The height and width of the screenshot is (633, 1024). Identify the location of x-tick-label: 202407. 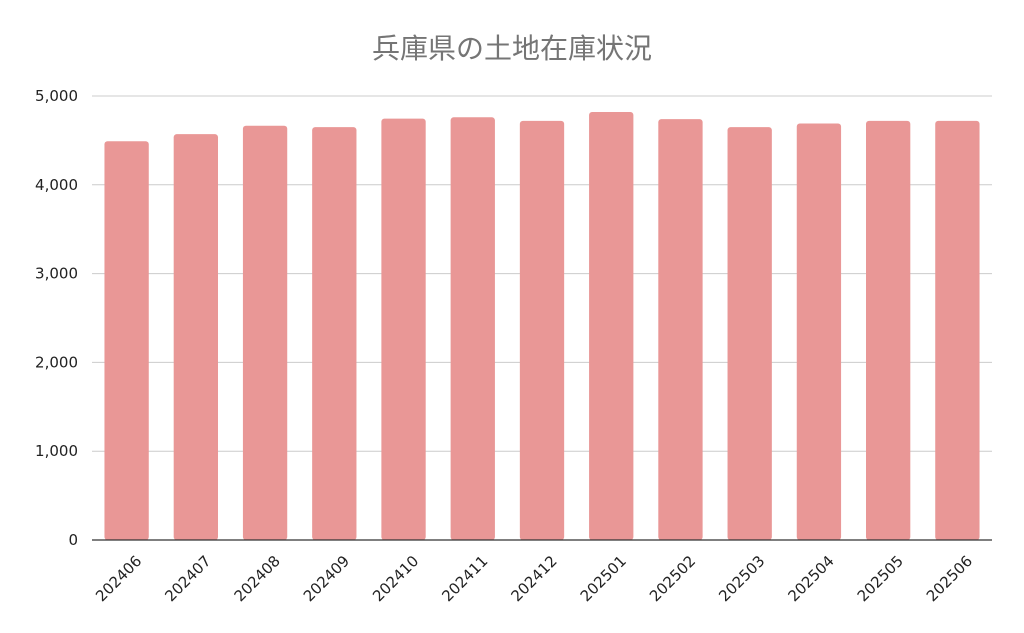
(187, 578).